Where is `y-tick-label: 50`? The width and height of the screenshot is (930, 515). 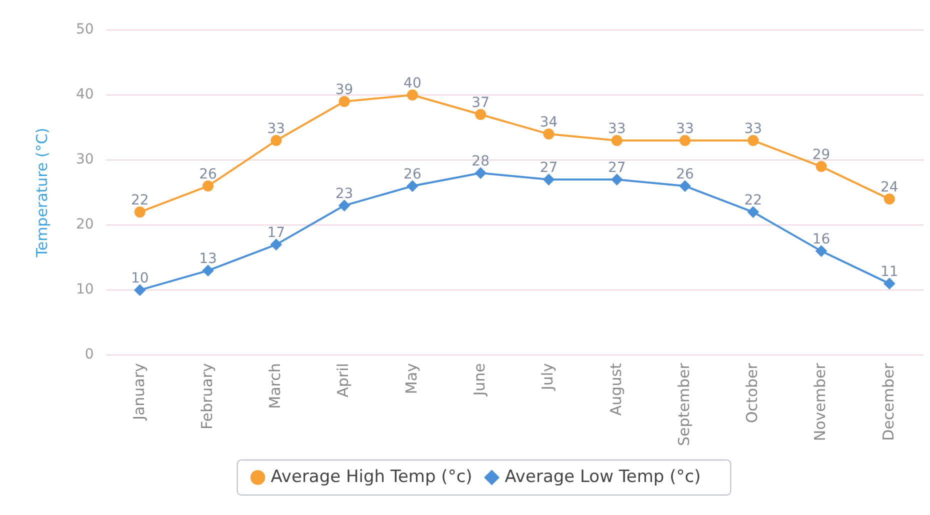 y-tick-label: 50 is located at coordinates (85, 30).